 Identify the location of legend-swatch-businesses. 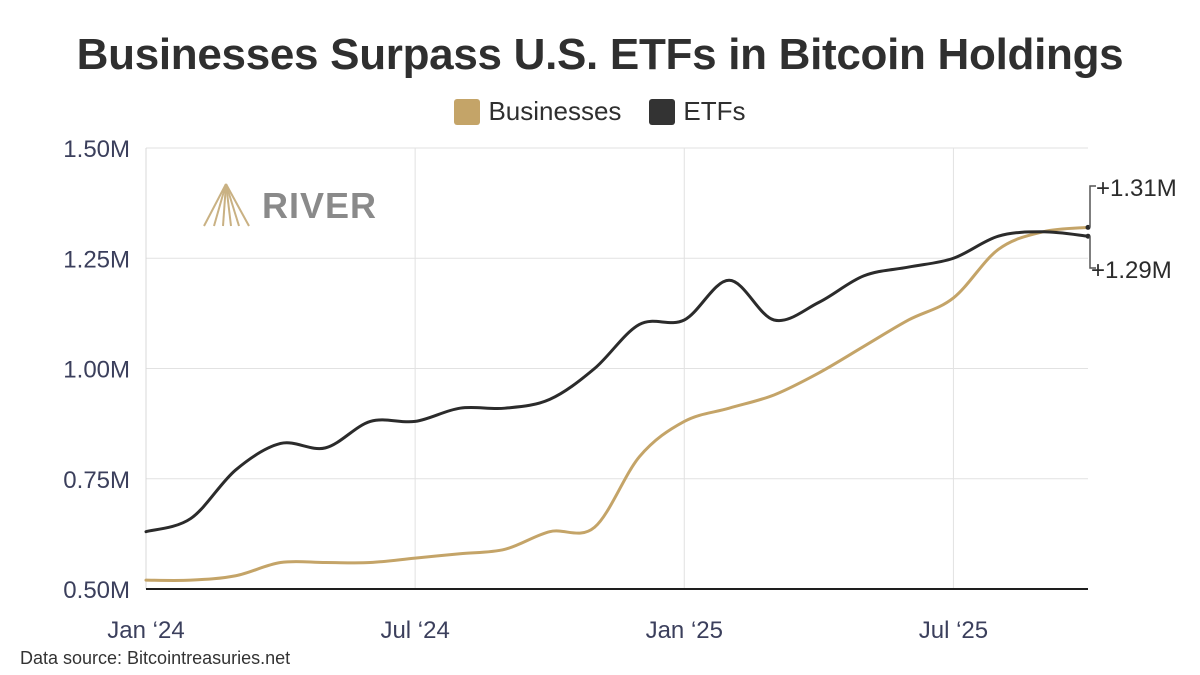
(467, 111).